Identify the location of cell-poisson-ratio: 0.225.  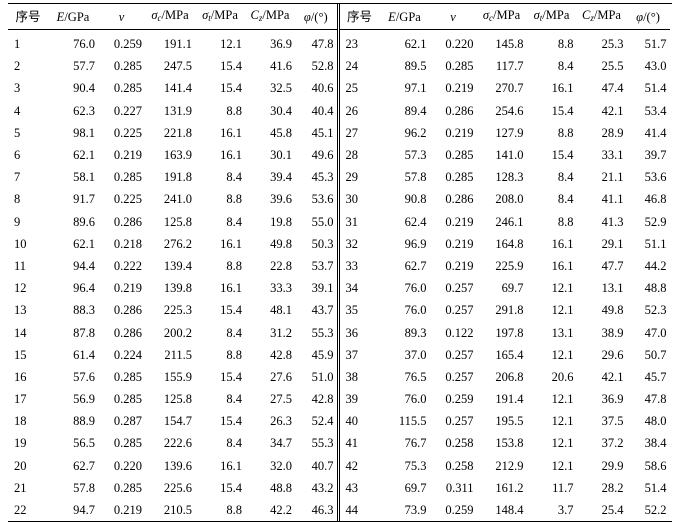
(127, 132).